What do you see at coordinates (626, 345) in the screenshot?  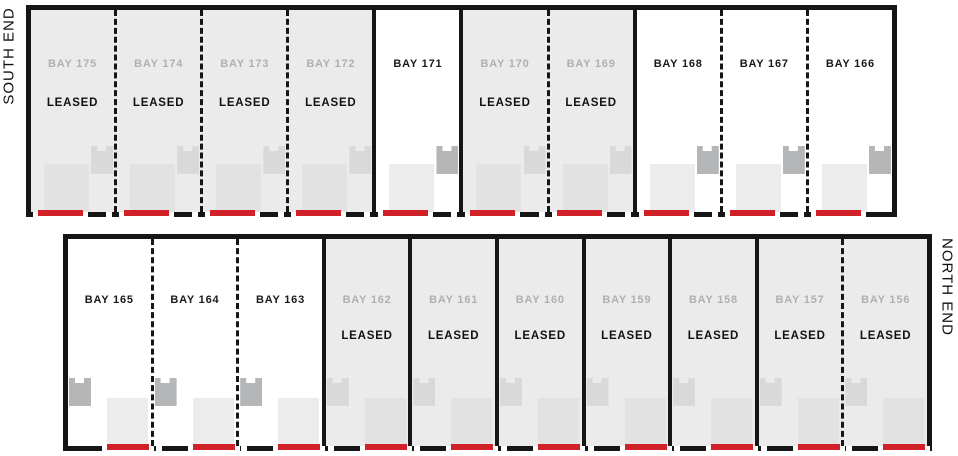 I see `bay-159: BAY 159 LEASED` at bounding box center [626, 345].